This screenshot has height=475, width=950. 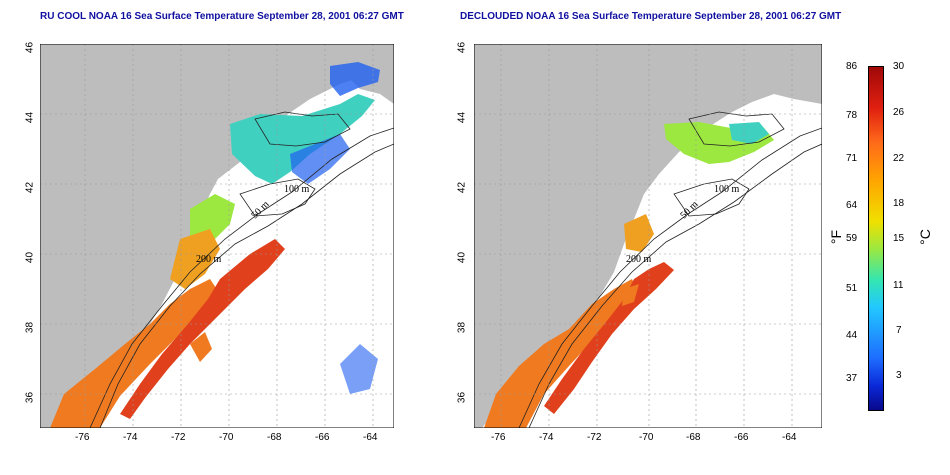 I want to click on fahrenheit-tick: 44, so click(x=852, y=335).